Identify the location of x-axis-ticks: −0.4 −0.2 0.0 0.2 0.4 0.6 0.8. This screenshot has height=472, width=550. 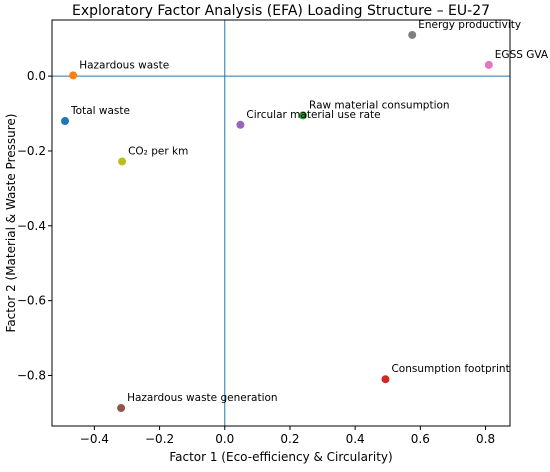
(287, 436).